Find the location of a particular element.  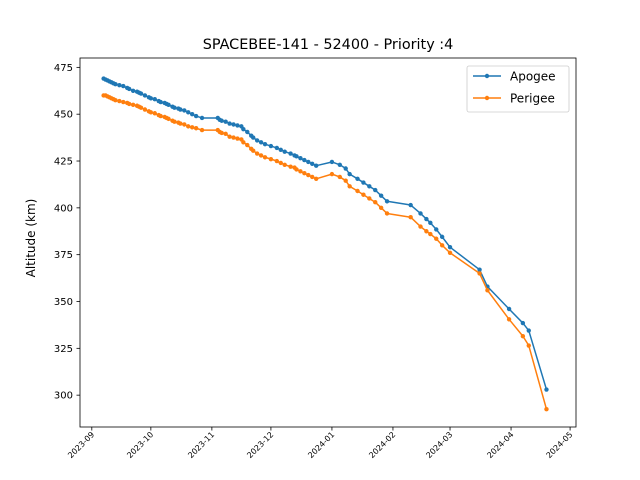

y-tick-label: 375 is located at coordinates (63, 255).